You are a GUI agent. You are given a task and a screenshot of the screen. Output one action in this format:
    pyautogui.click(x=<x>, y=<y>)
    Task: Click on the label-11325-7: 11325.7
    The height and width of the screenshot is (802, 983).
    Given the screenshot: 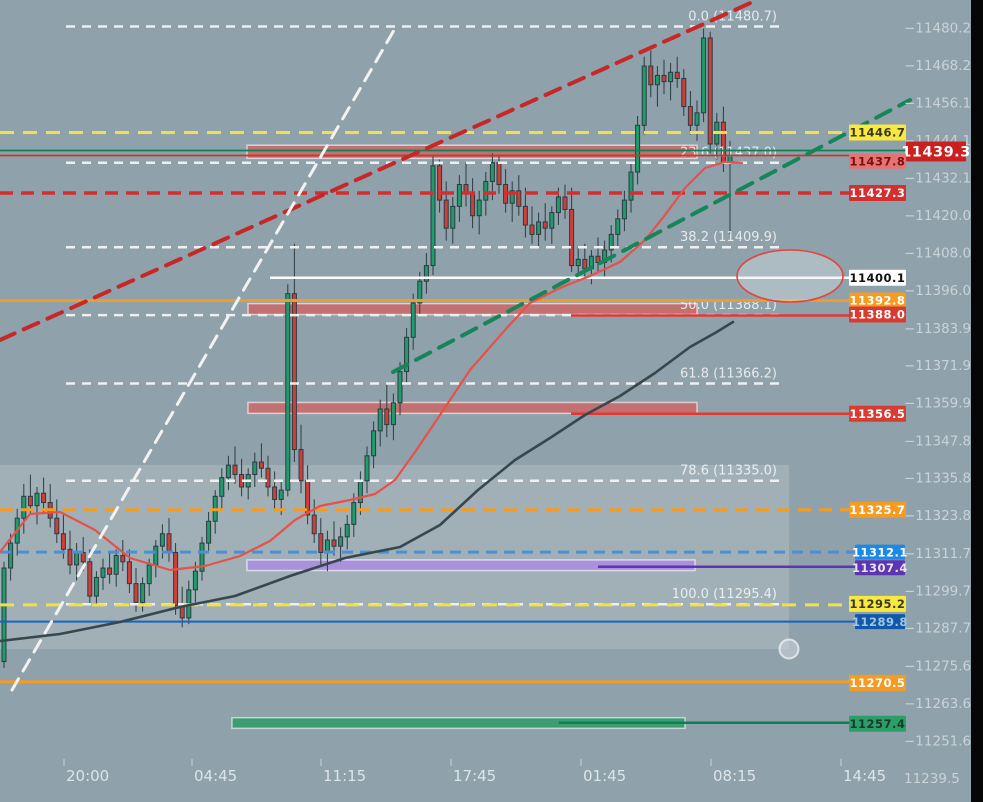 What is the action you would take?
    pyautogui.click(x=878, y=510)
    